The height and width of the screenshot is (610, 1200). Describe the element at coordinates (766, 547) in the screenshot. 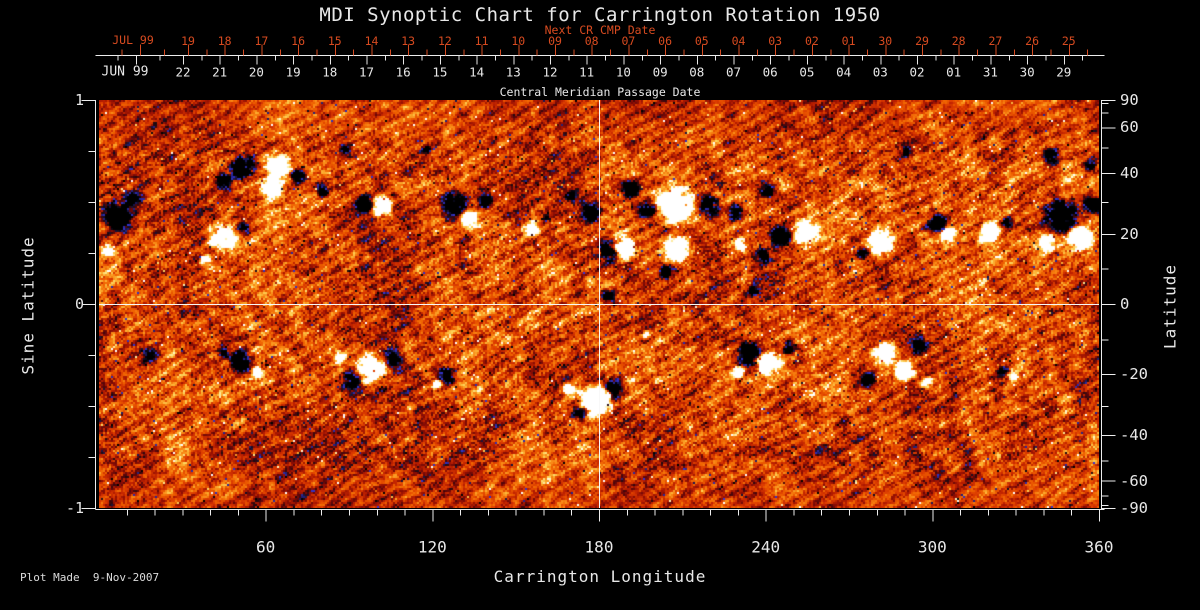

I see `x-tick-label: 240` at that location.